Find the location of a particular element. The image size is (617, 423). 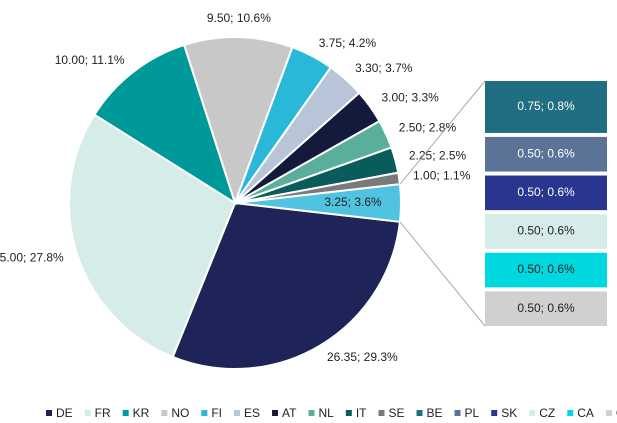

legend-label: IT is located at coordinates (361, 413).